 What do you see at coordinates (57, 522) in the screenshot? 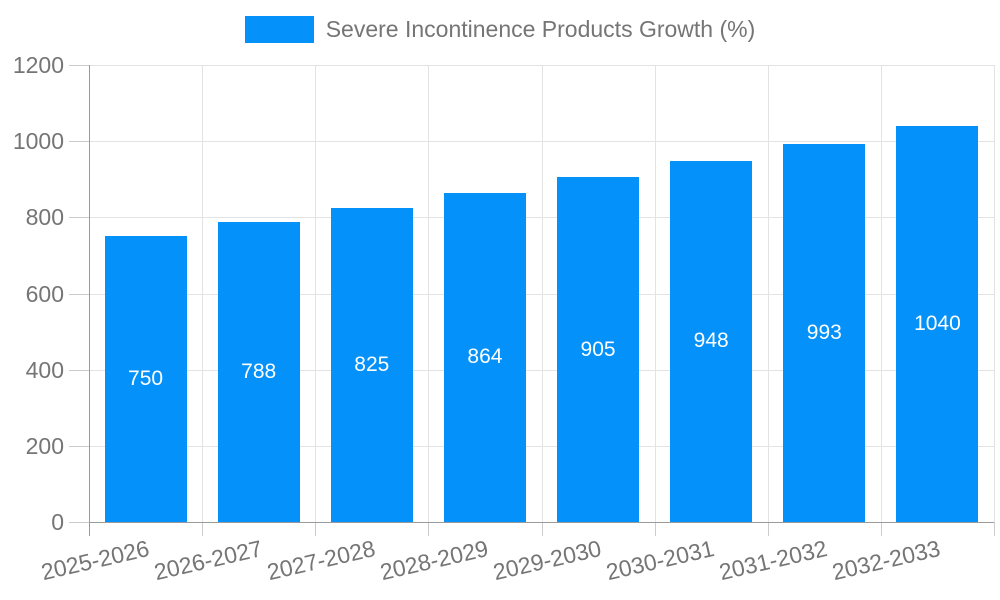
I see `y-axis-tick-label: 0` at bounding box center [57, 522].